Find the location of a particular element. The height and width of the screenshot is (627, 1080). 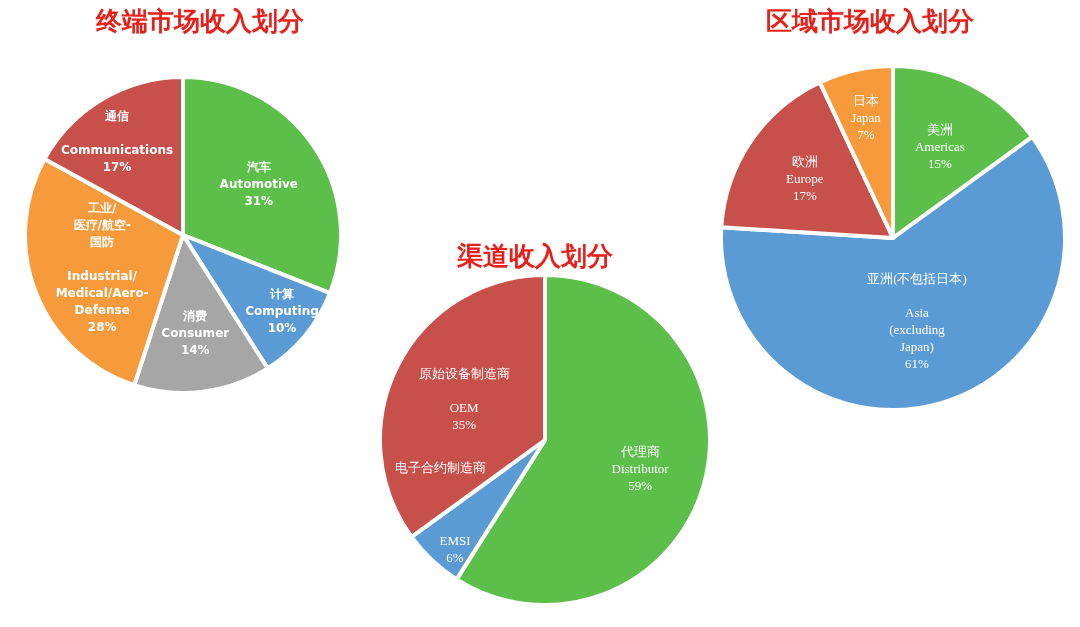

title: 渠道收入划分 is located at coordinates (535, 256).